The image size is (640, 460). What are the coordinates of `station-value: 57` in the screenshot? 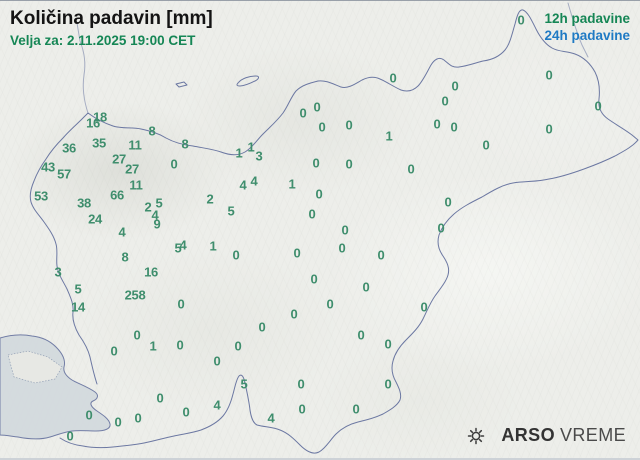 It's located at (64, 174).